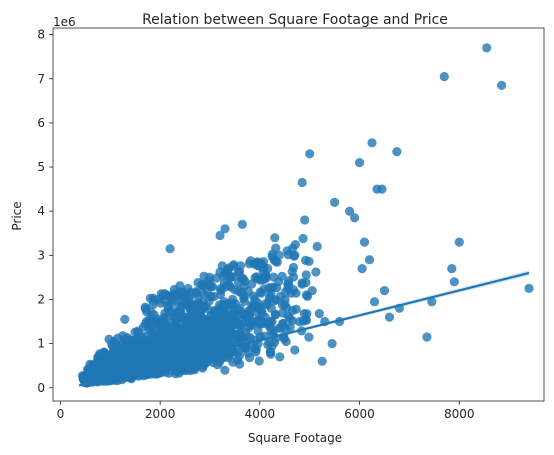 This screenshot has height=455, width=554. Describe the element at coordinates (260, 414) in the screenshot. I see `x-tick-label: 4000` at that location.